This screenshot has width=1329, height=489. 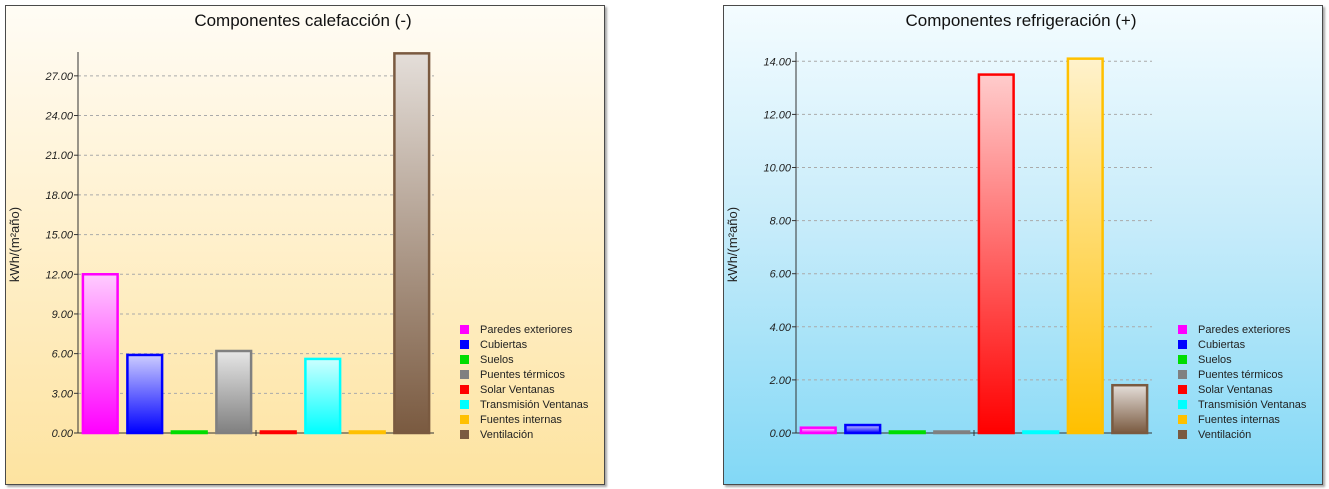 I want to click on chart-title: Componentes calefacción (-), so click(x=302, y=20).